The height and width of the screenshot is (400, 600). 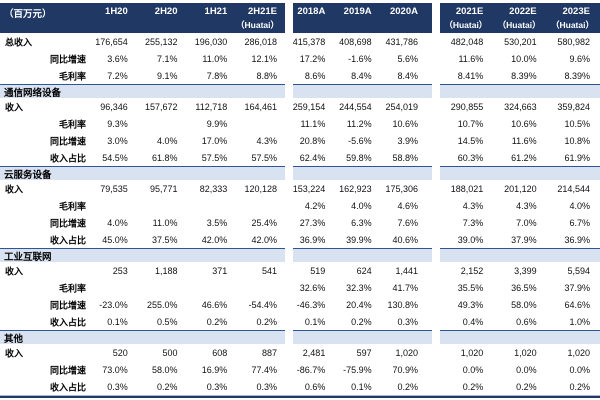 I want to click on col-header-period: 2023E, so click(x=576, y=11).